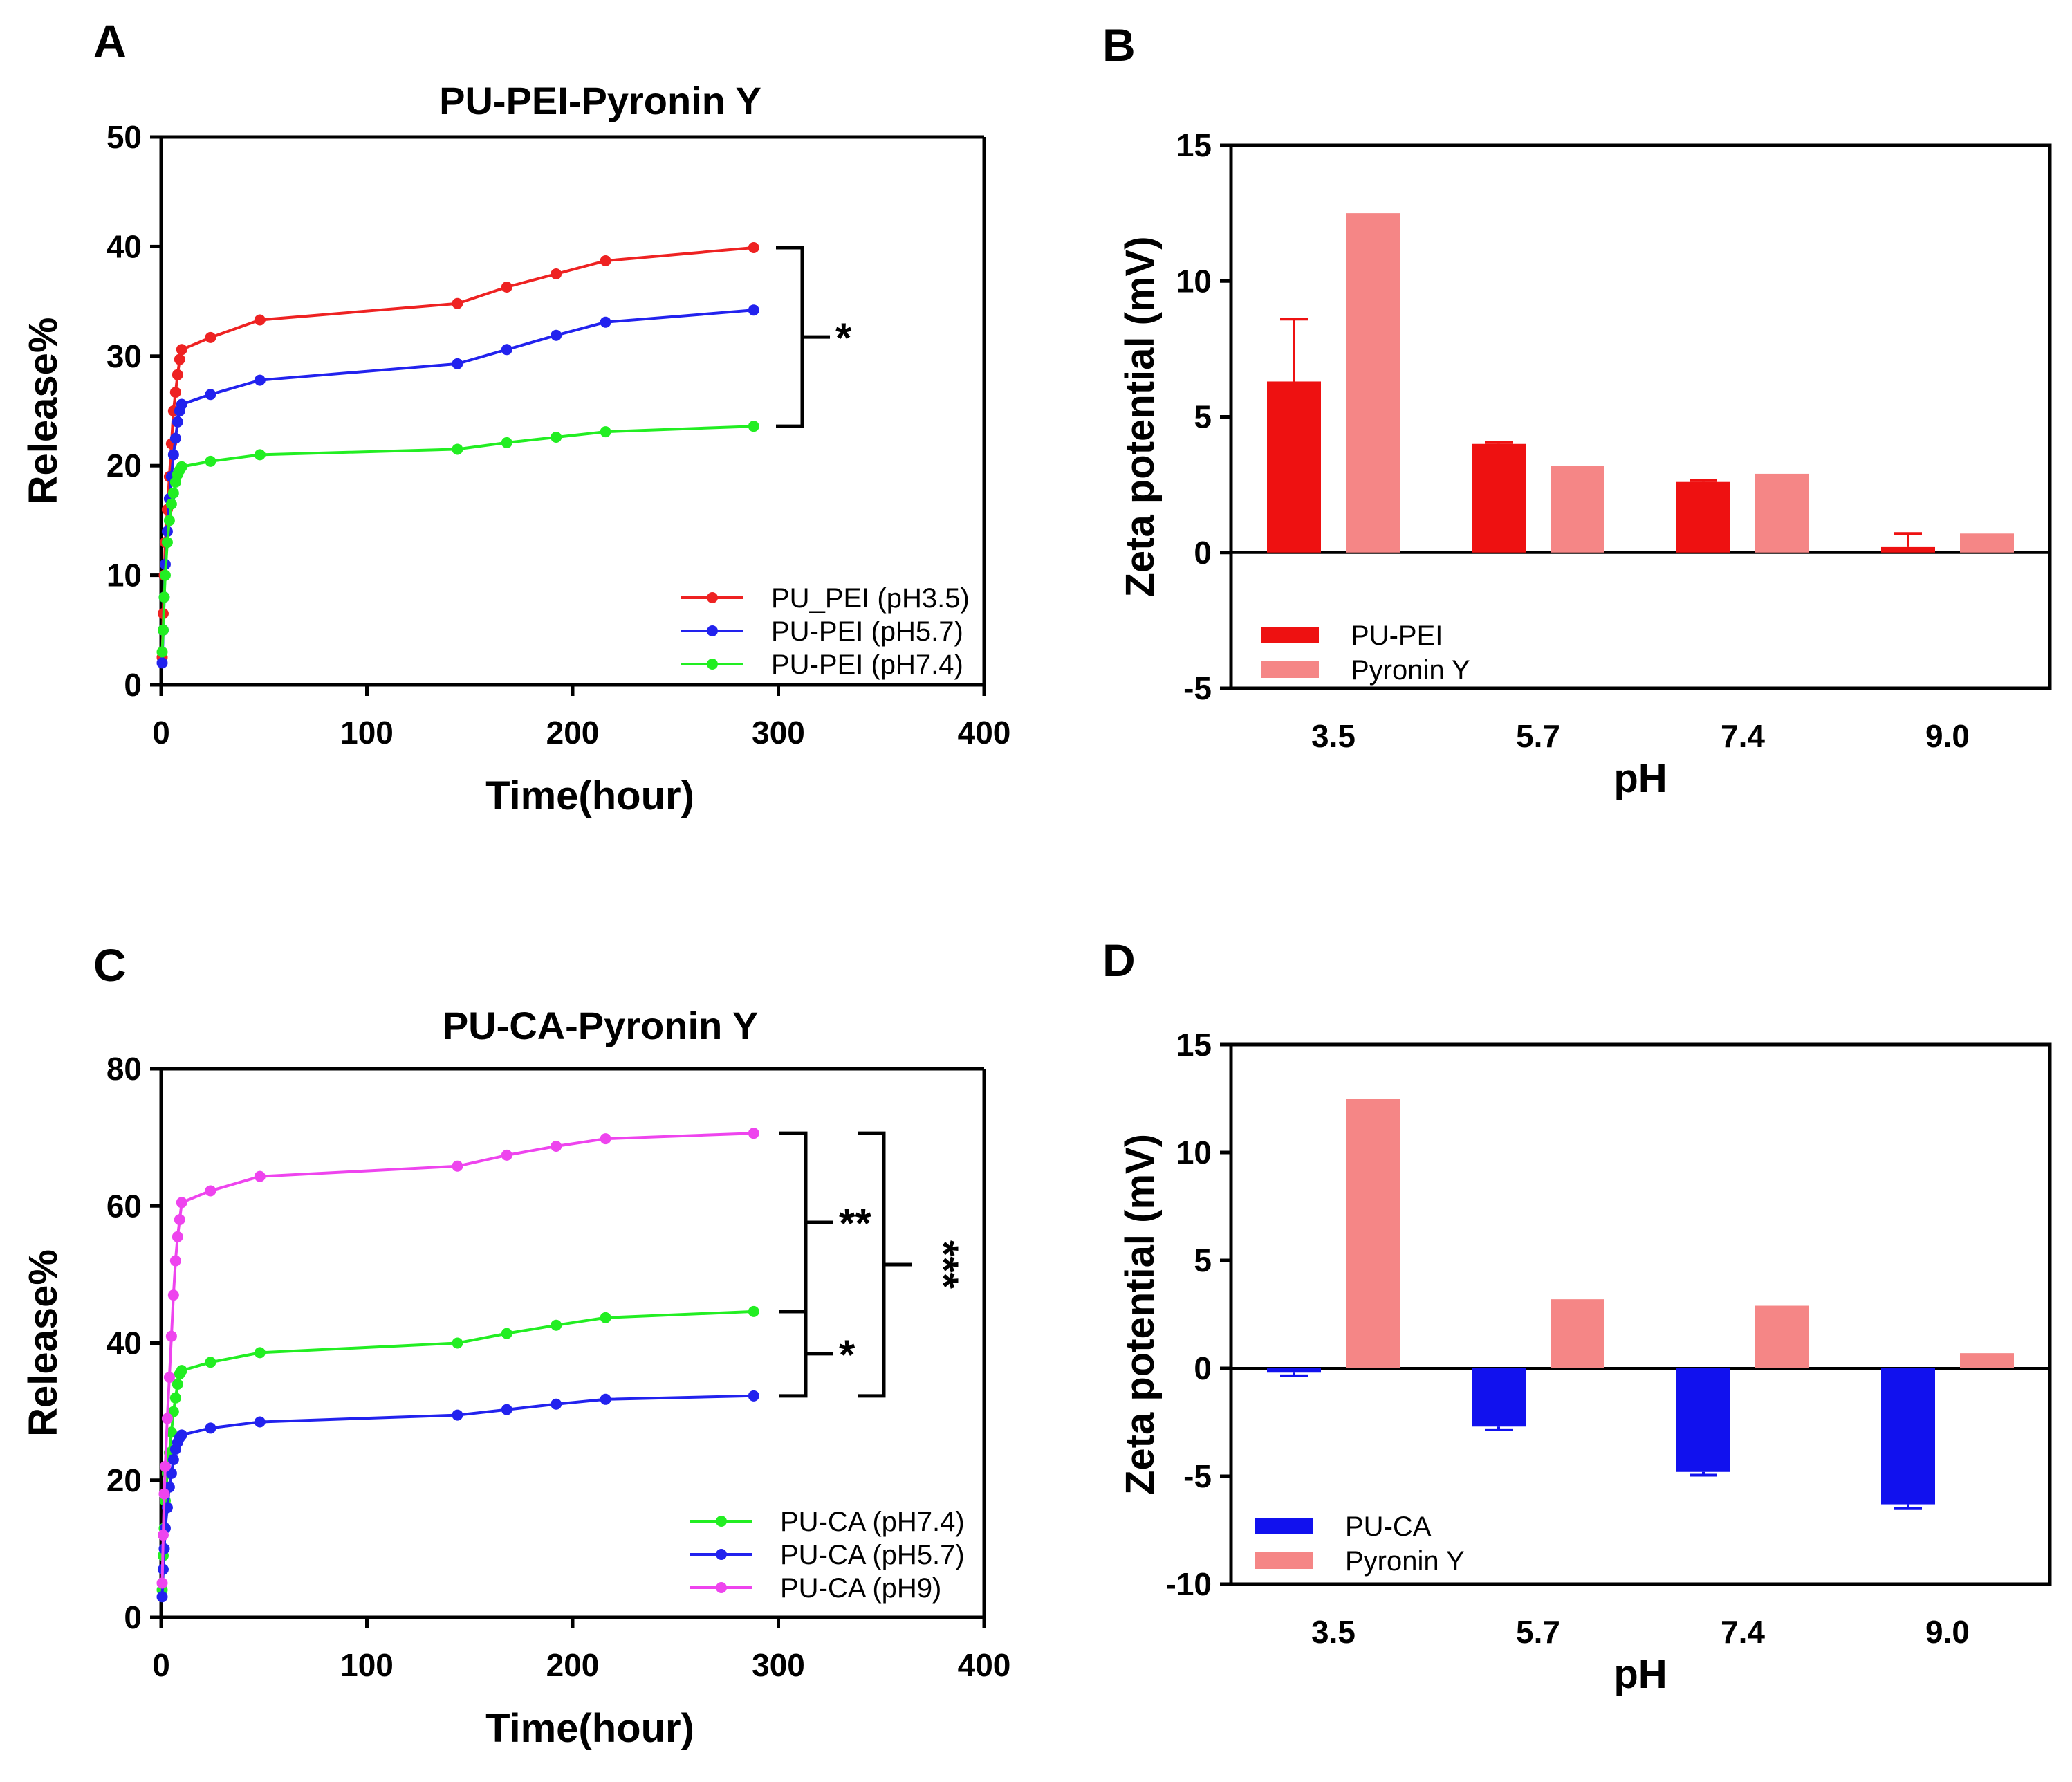 Image resolution: width=2072 pixels, height=1782 pixels. I want to click on panel-letter-d: D, so click(1119, 961).